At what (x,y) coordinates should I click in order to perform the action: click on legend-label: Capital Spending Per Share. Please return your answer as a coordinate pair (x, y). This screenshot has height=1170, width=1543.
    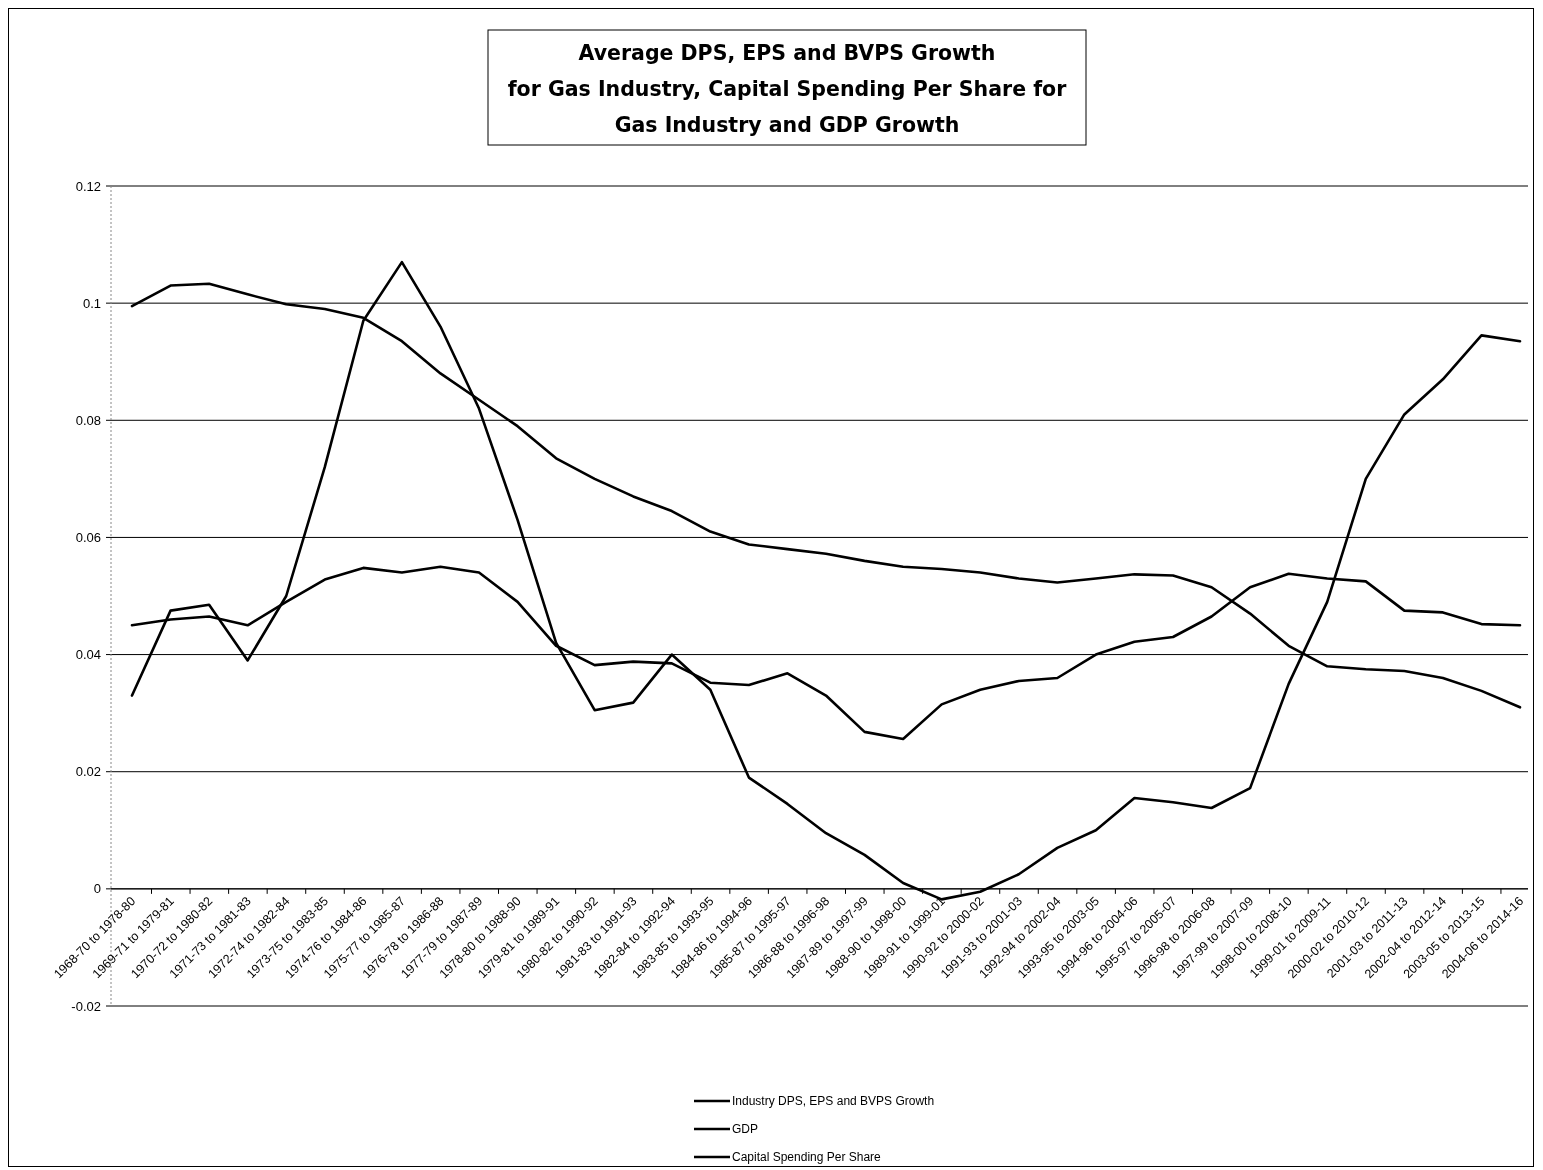
    Looking at the image, I should click on (807, 1157).